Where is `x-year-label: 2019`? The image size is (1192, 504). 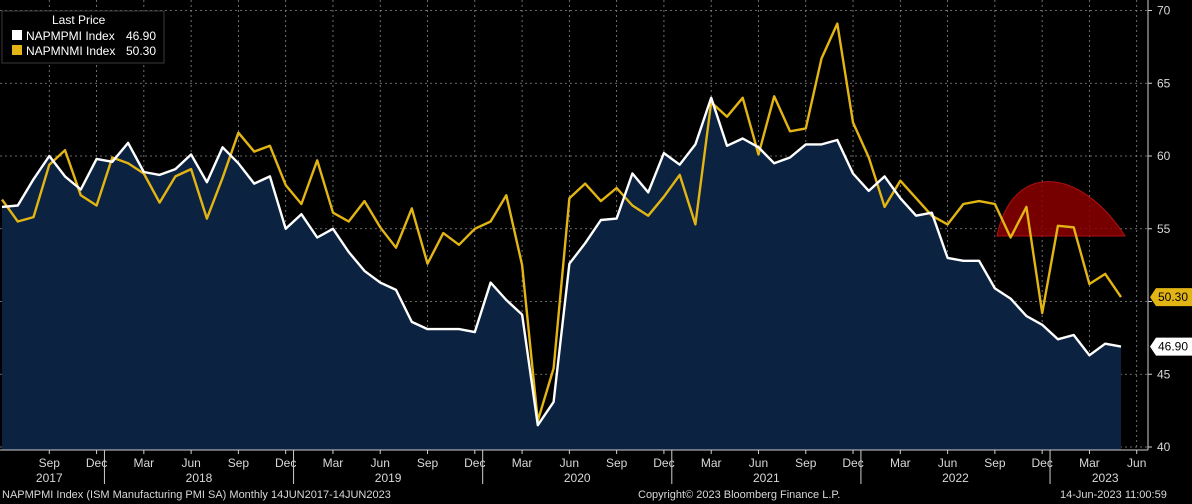
x-year-label: 2019 is located at coordinates (388, 478).